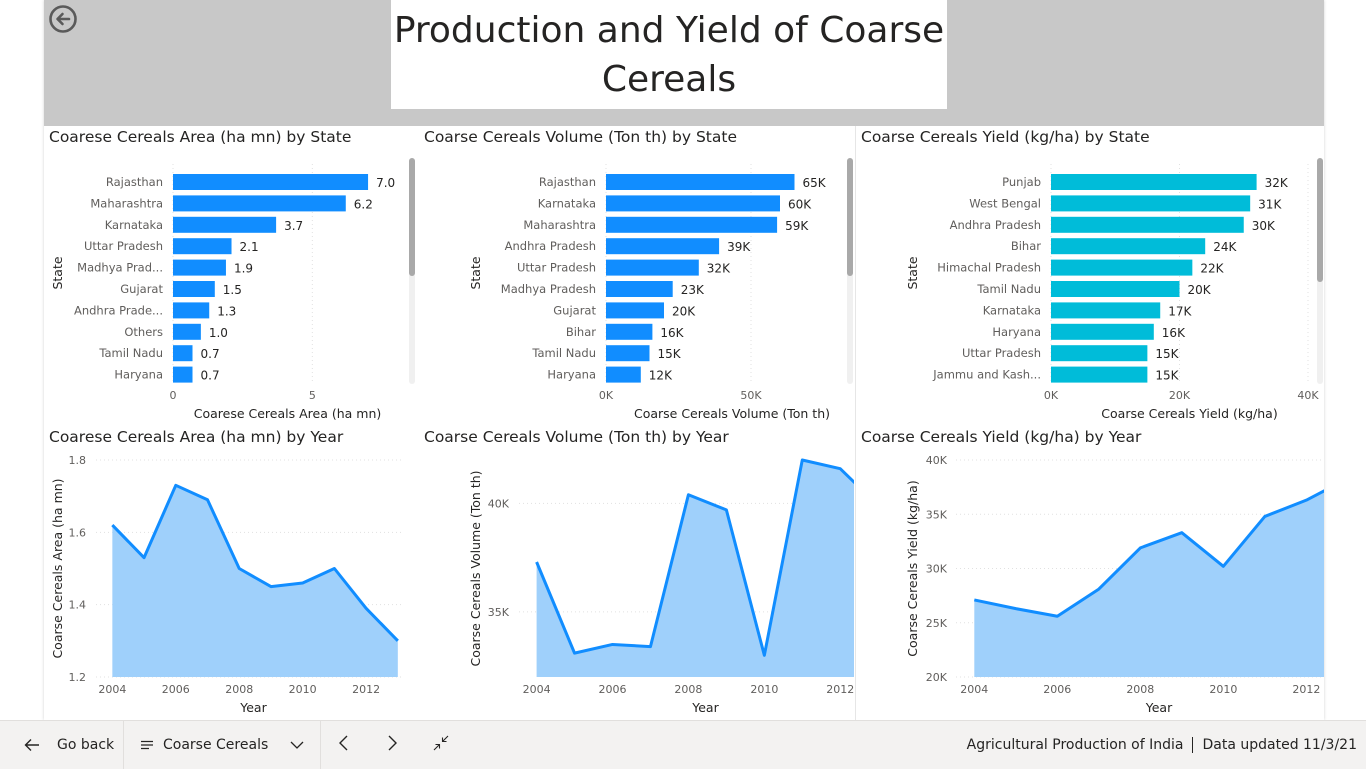 This screenshot has height=769, width=1366. Describe the element at coordinates (1270, 204) in the screenshot. I see `data-label: 31K` at that location.